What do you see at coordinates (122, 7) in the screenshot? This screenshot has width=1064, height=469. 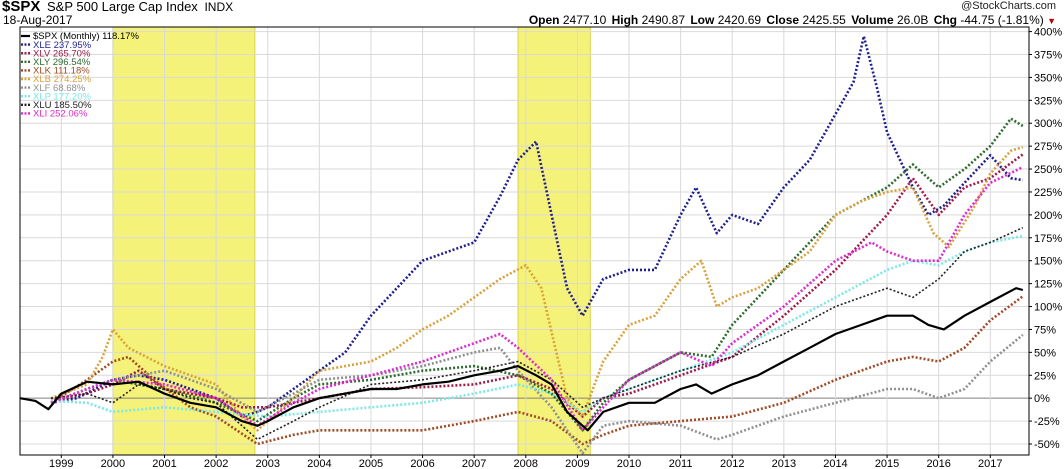 I see `index-name: S&P 500 Large Cap Index` at bounding box center [122, 7].